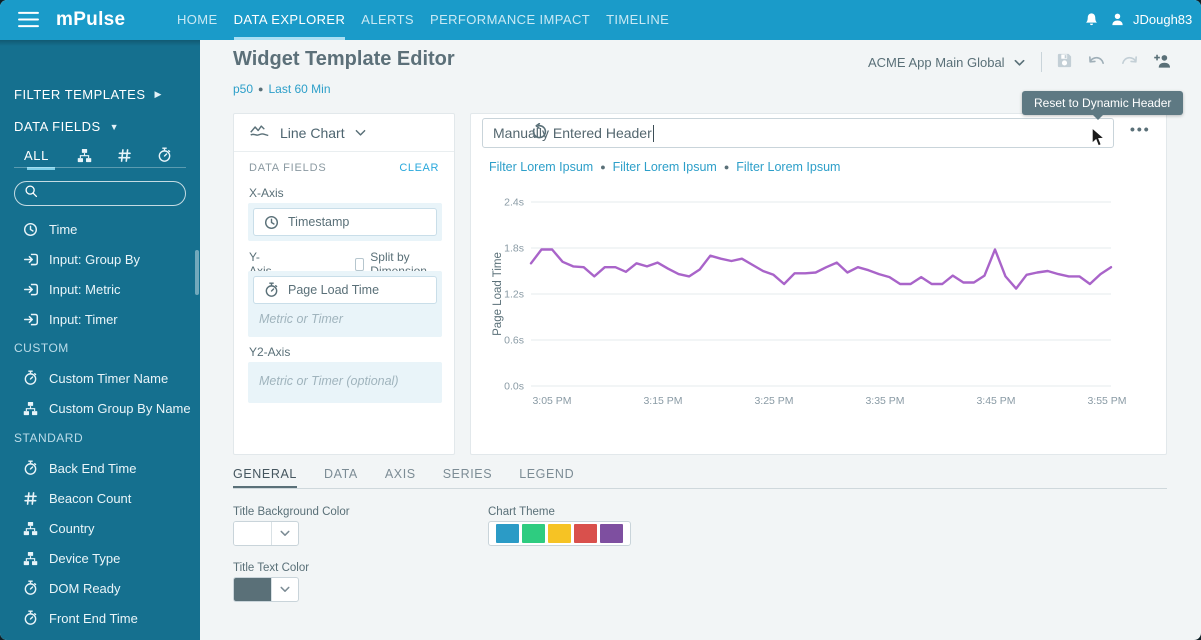  What do you see at coordinates (30, 498) in the screenshot?
I see `hash-icon` at bounding box center [30, 498].